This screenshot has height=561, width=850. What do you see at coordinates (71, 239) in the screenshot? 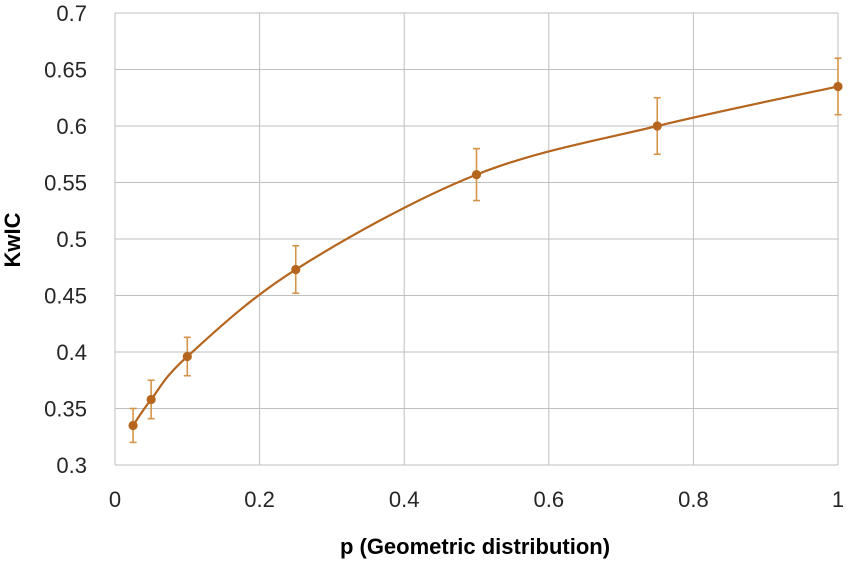
I see `y-tick-label: 0.5` at bounding box center [71, 239].